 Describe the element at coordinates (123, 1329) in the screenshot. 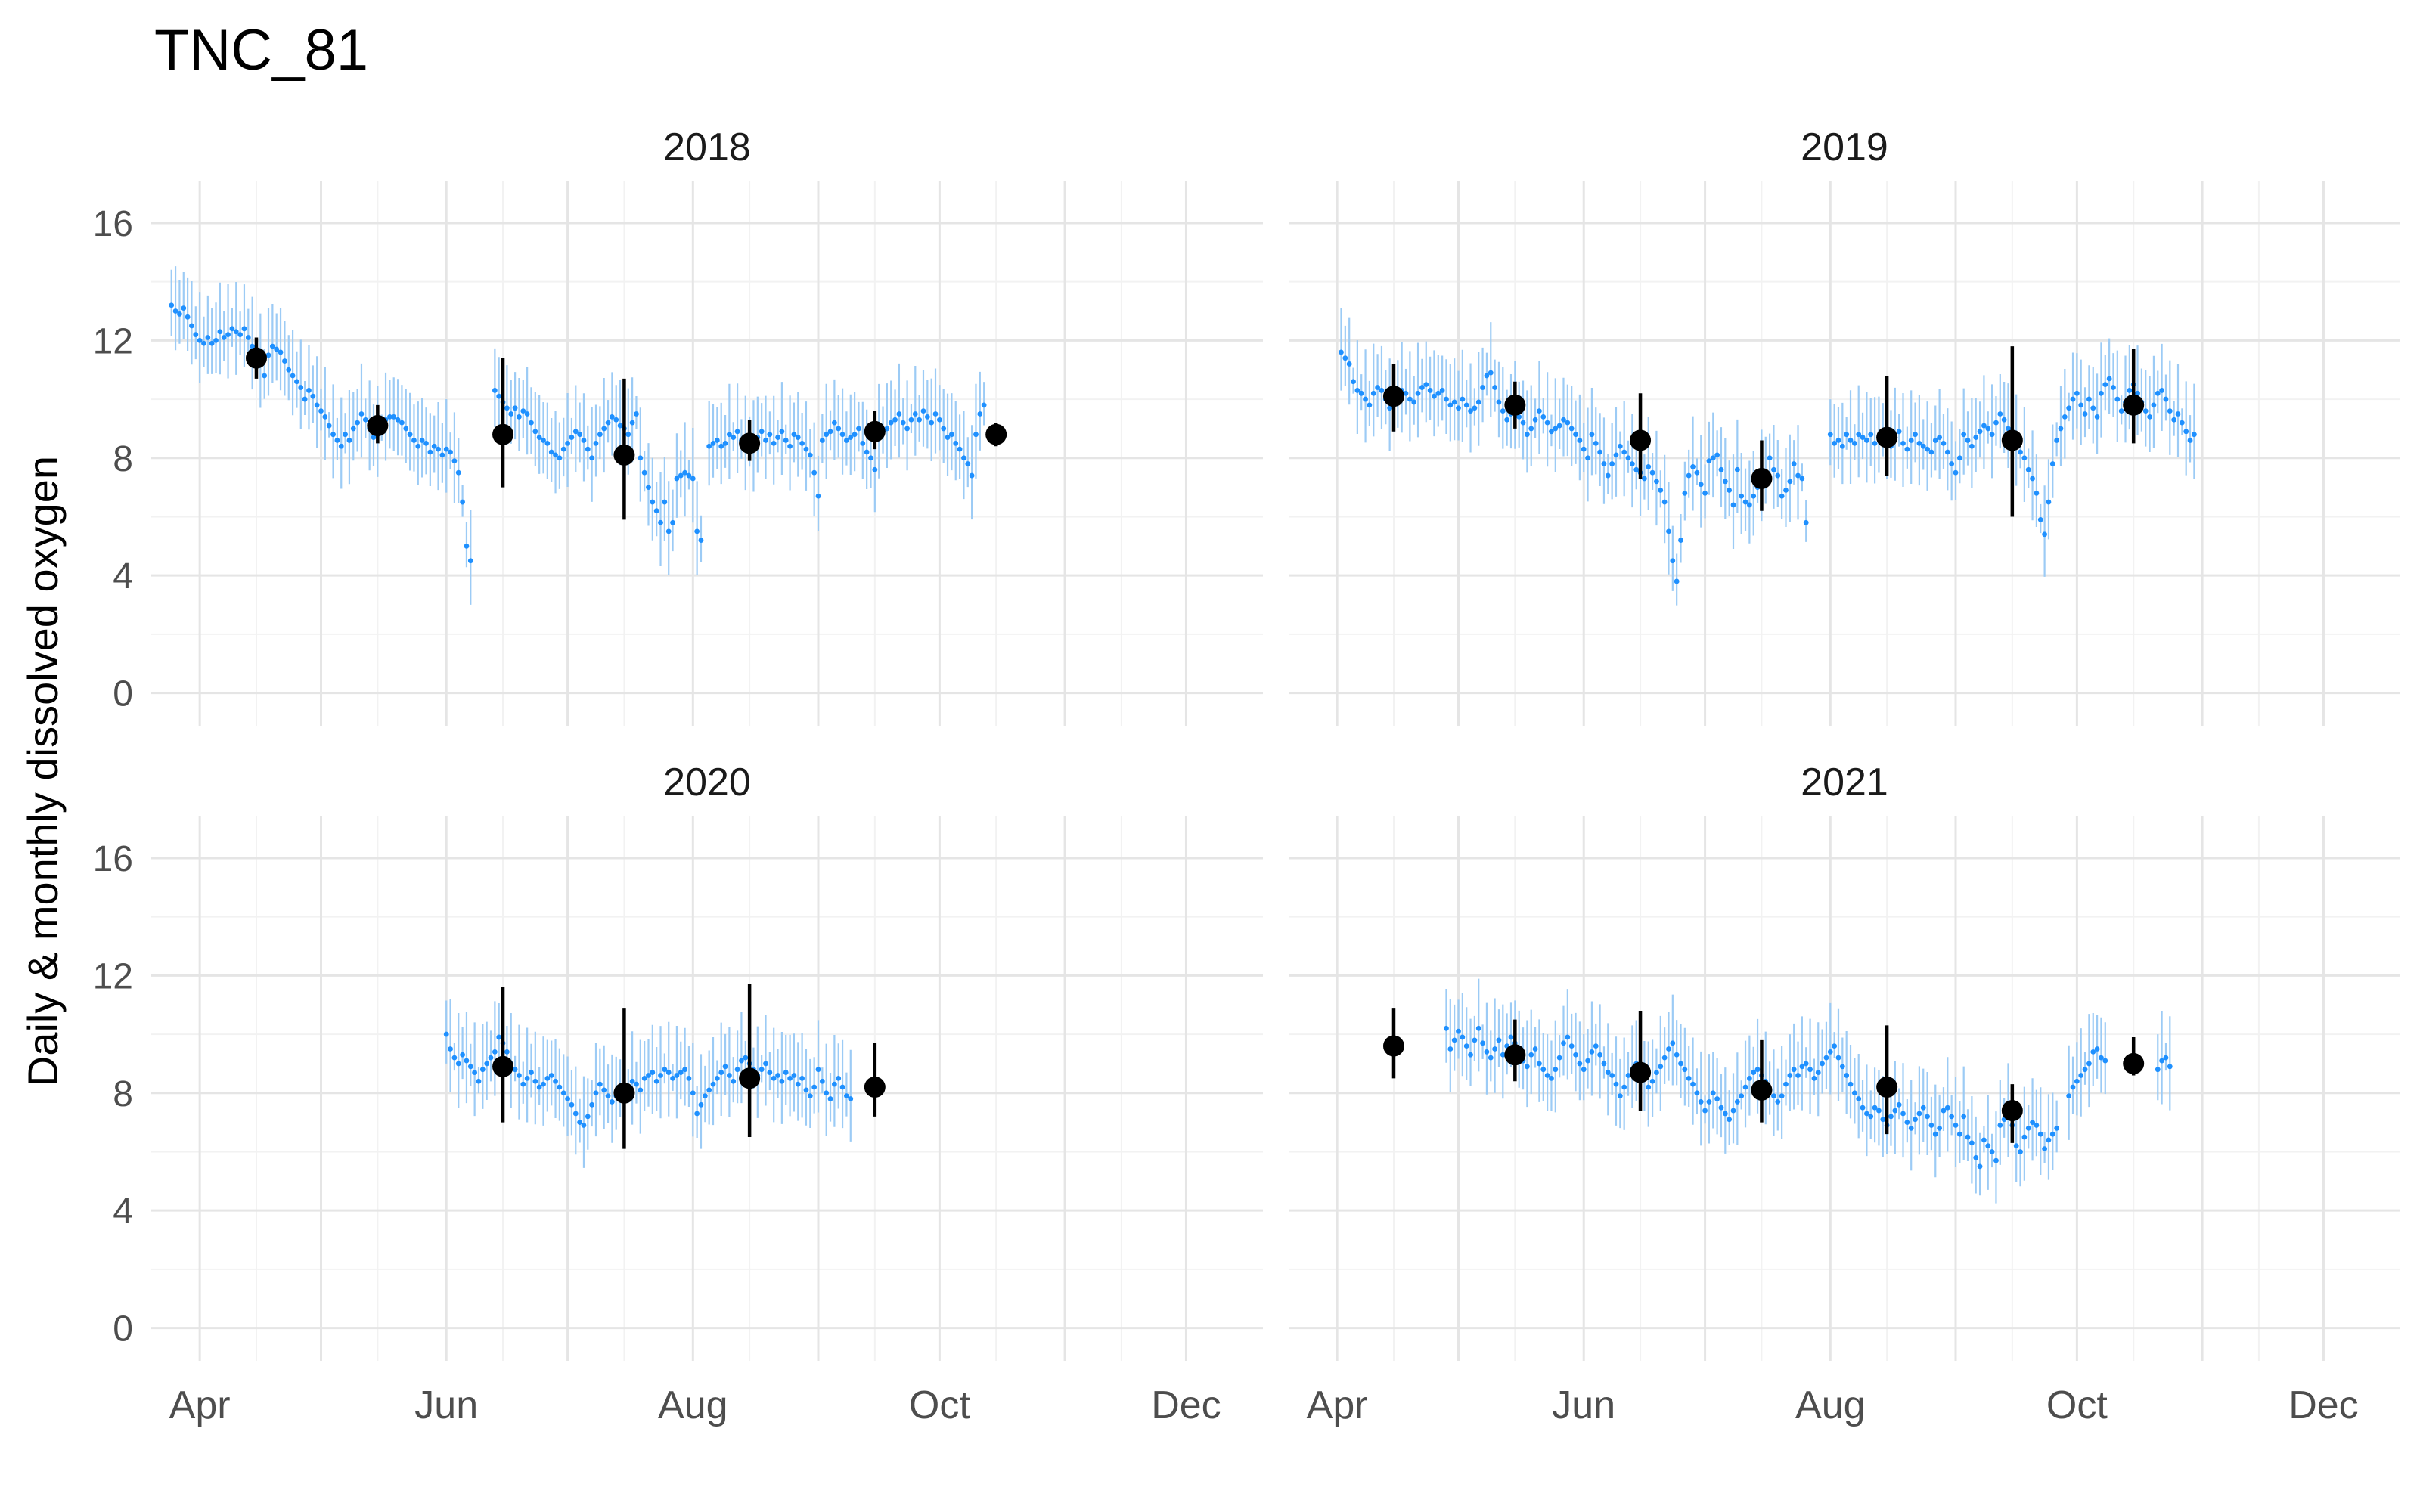

I see `y-tick-label: 0` at that location.